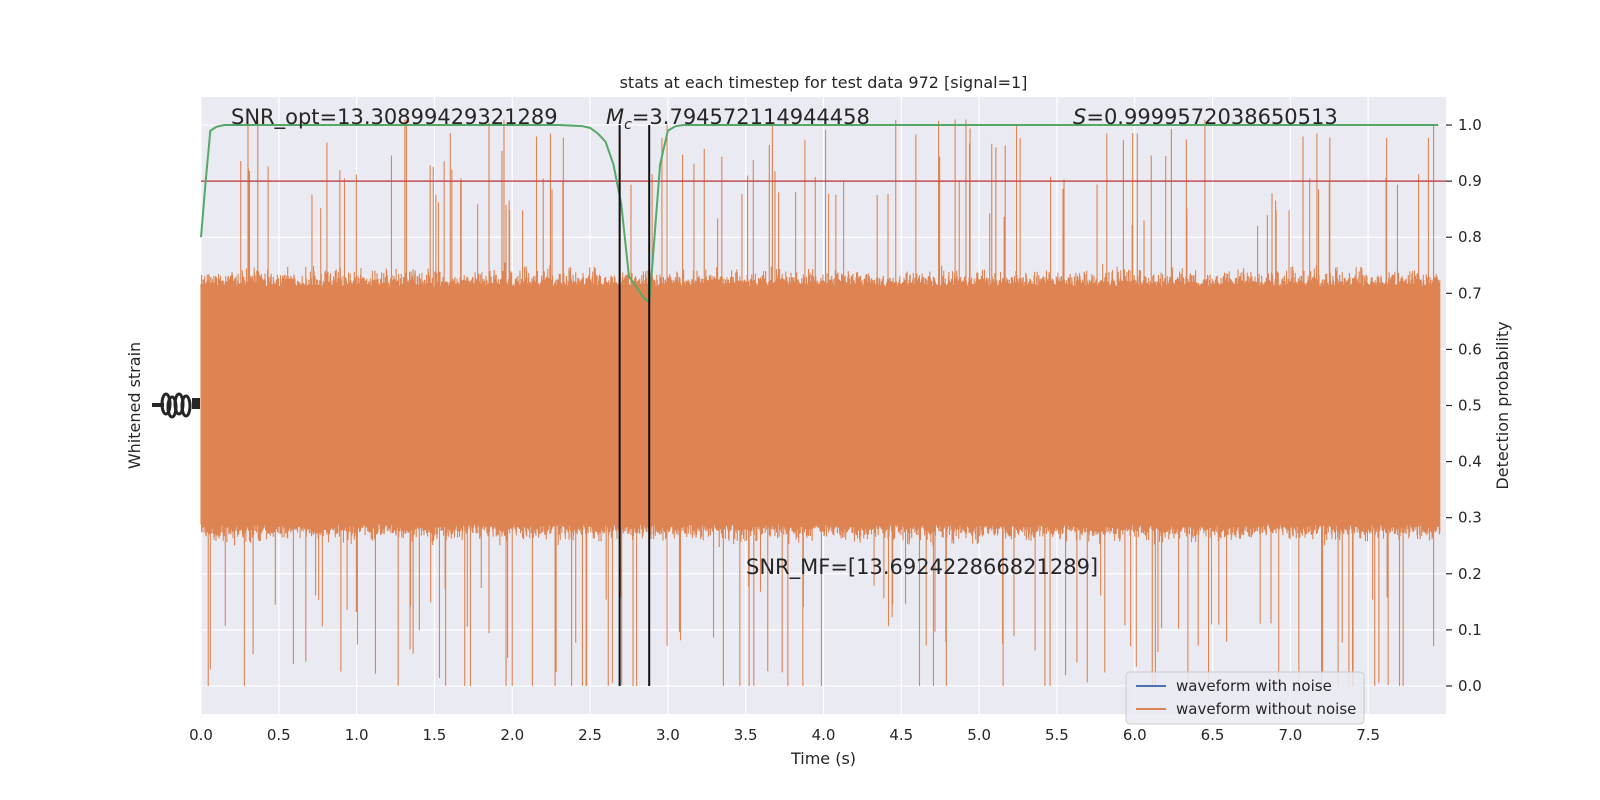 This screenshot has width=1600, height=800. What do you see at coordinates (1470, 293) in the screenshot?
I see `y-tick-label: 0.7` at bounding box center [1470, 293].